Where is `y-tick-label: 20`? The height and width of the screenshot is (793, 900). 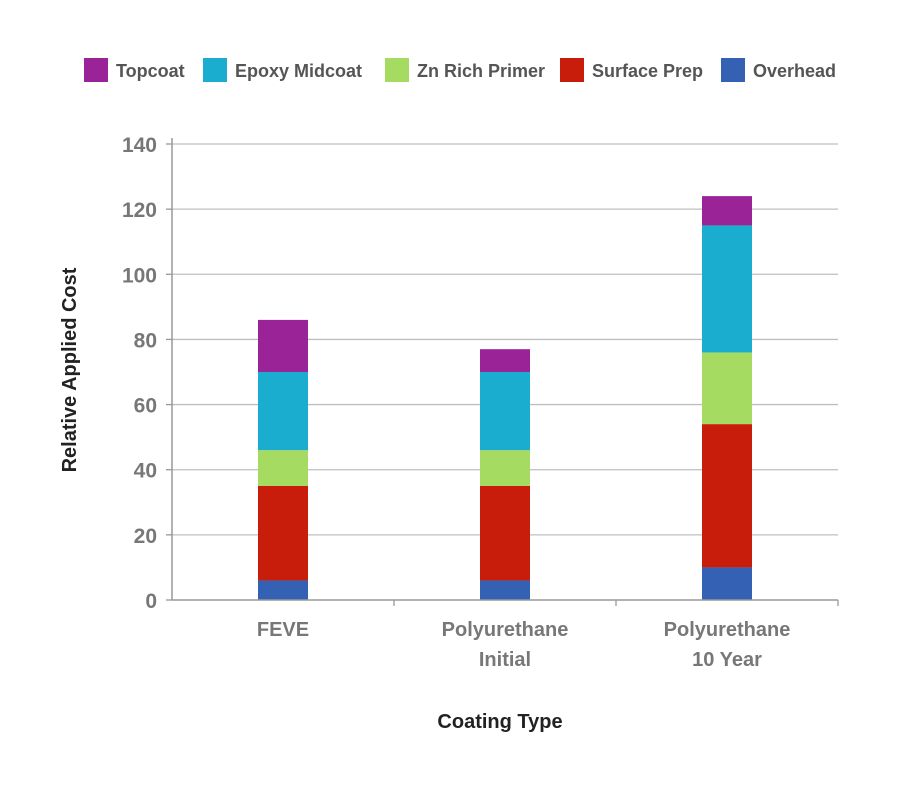 y-tick-label: 20 is located at coordinates (145, 536).